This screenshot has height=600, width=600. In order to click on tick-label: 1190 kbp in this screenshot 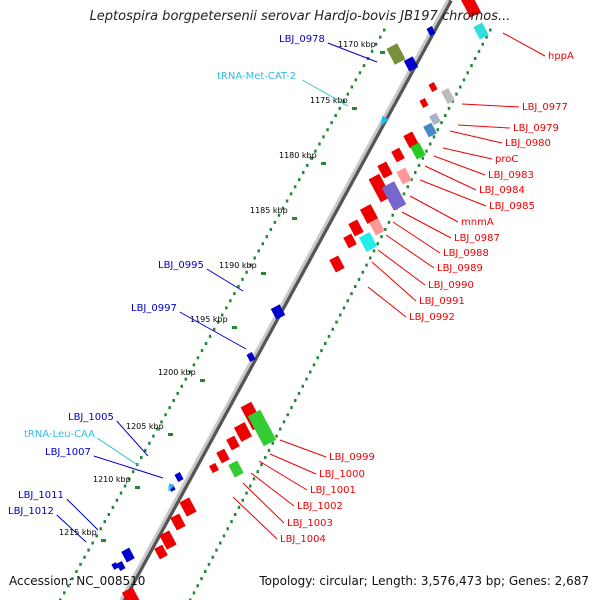, I will do `click(238, 265)`.